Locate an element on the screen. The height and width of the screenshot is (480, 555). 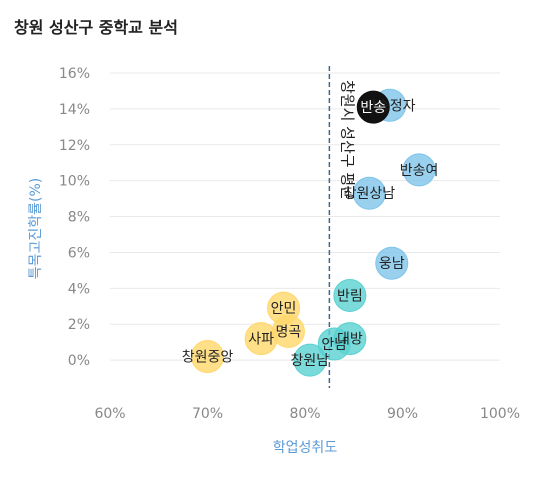
data-point-label: 반송여 is located at coordinates (419, 171).